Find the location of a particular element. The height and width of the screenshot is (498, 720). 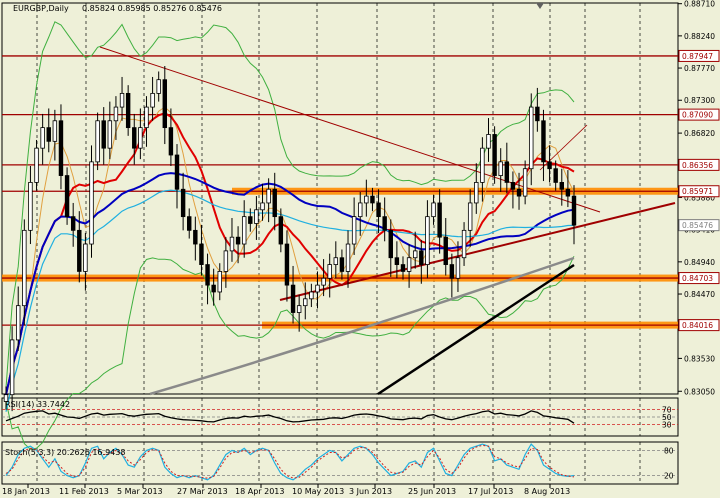

date-label: 18 Apr 2013 is located at coordinates (259, 491).